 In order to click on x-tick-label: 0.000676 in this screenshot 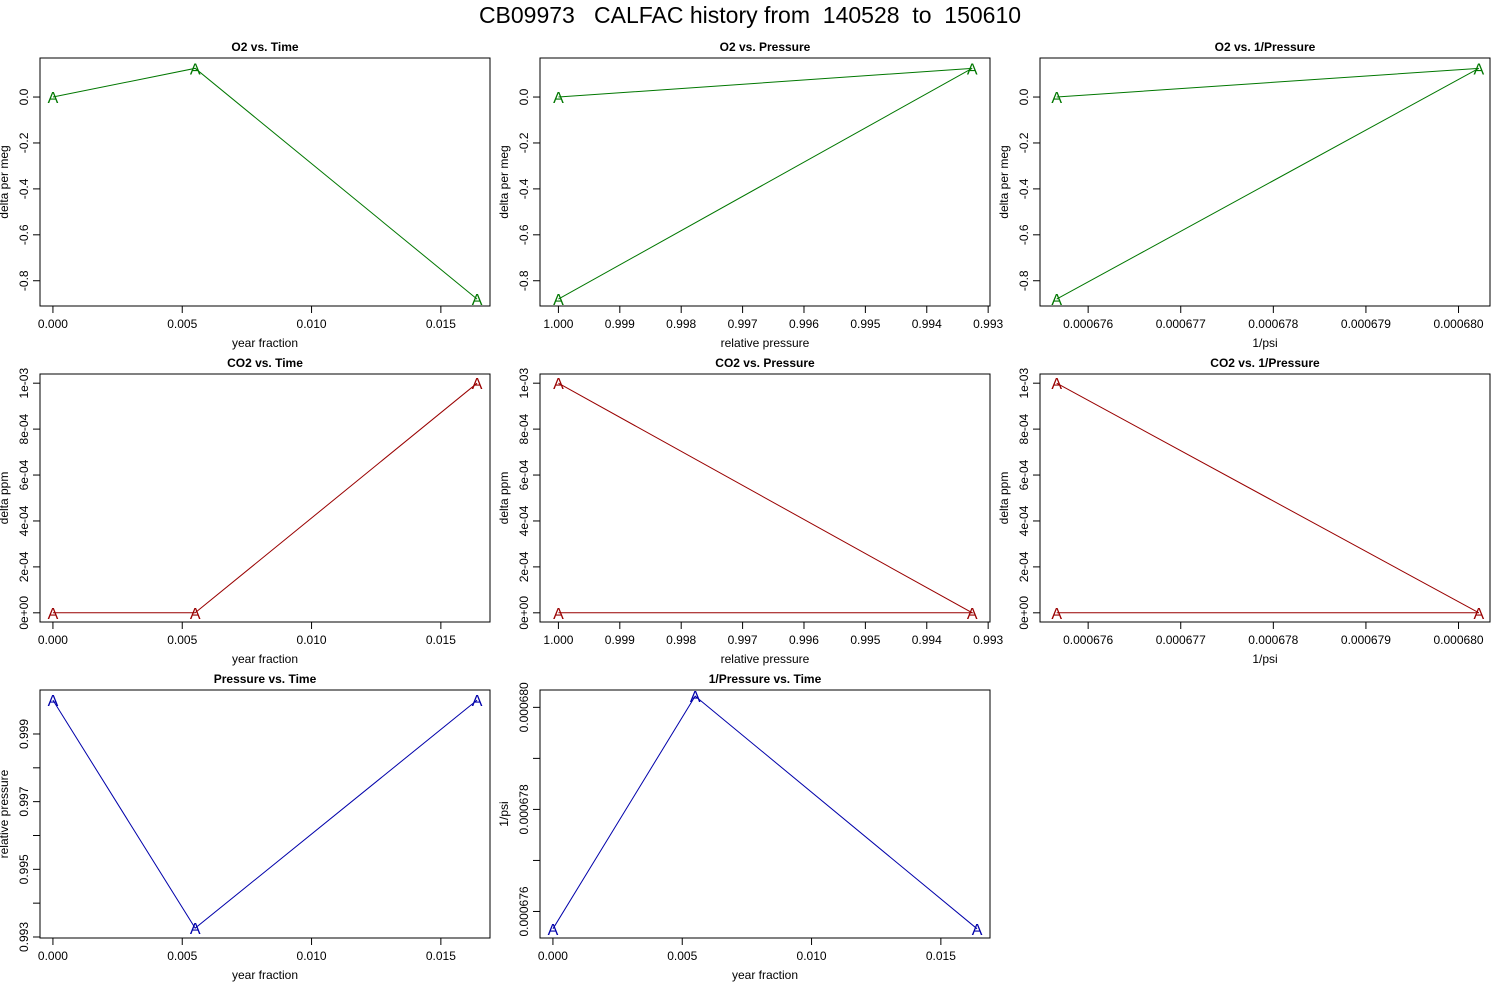, I will do `click(1088, 324)`.